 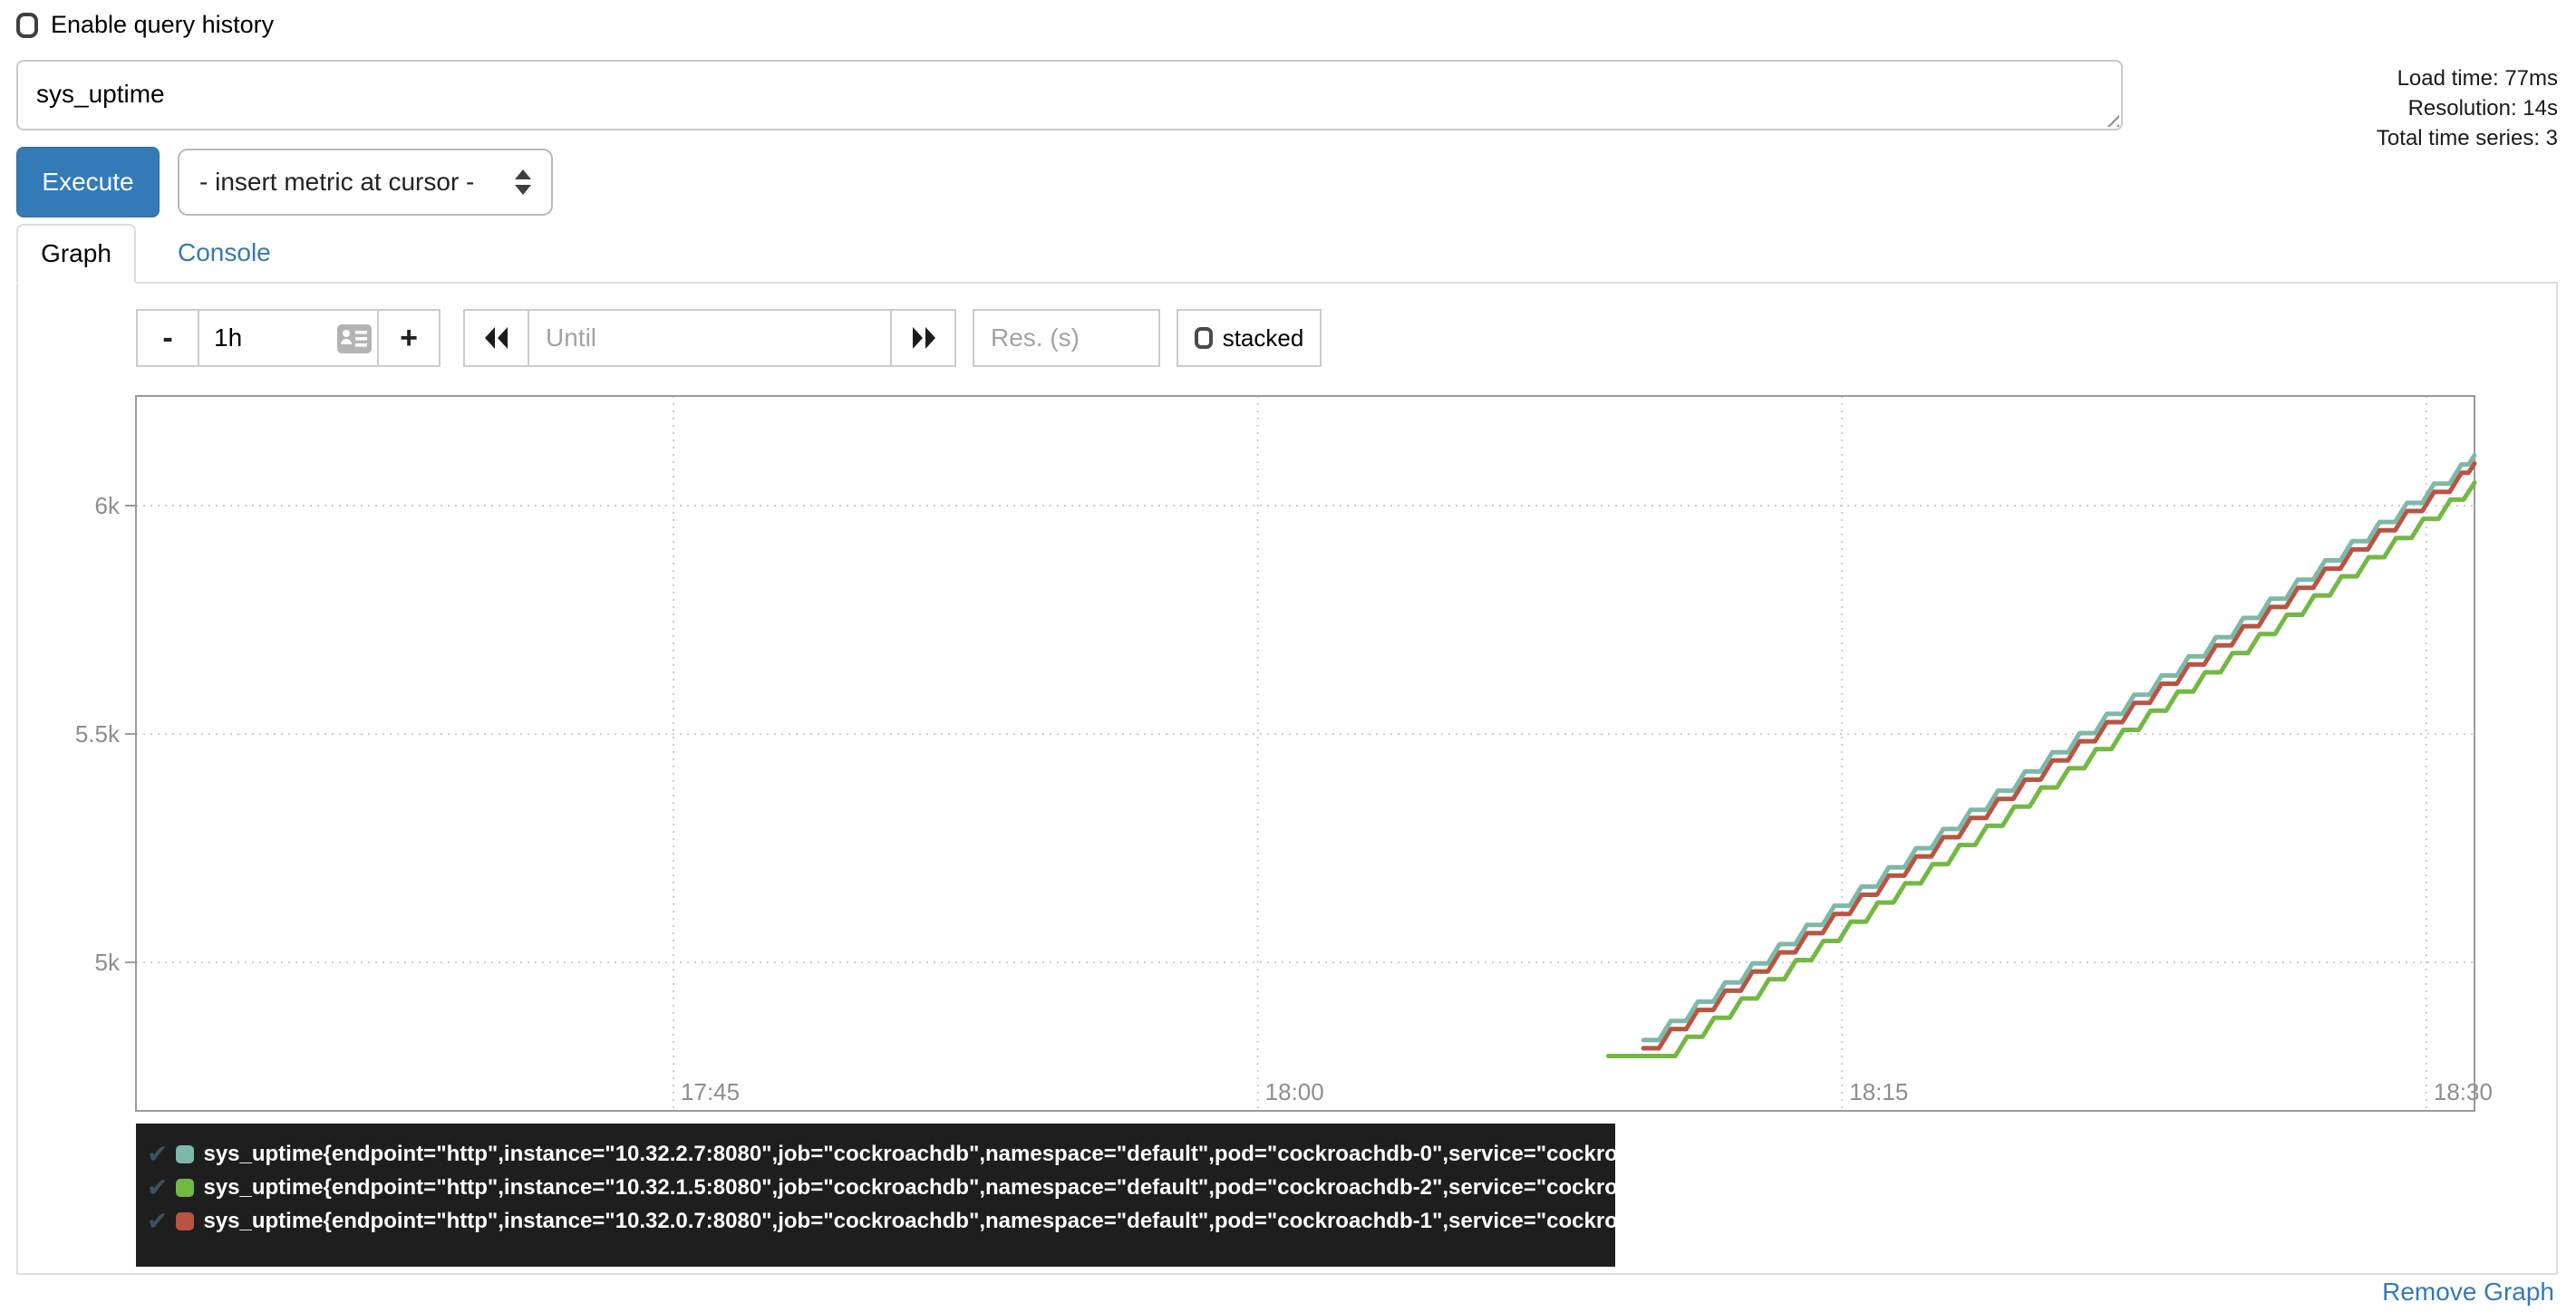 What do you see at coordinates (523, 182) in the screenshot?
I see `select-arrows-icon` at bounding box center [523, 182].